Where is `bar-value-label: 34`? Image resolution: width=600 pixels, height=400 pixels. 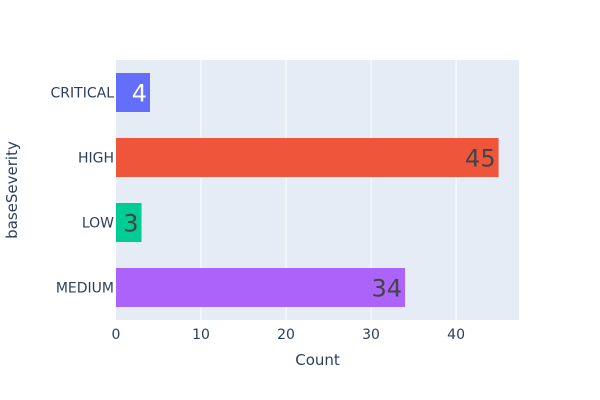 bar-value-label: 34 is located at coordinates (387, 289).